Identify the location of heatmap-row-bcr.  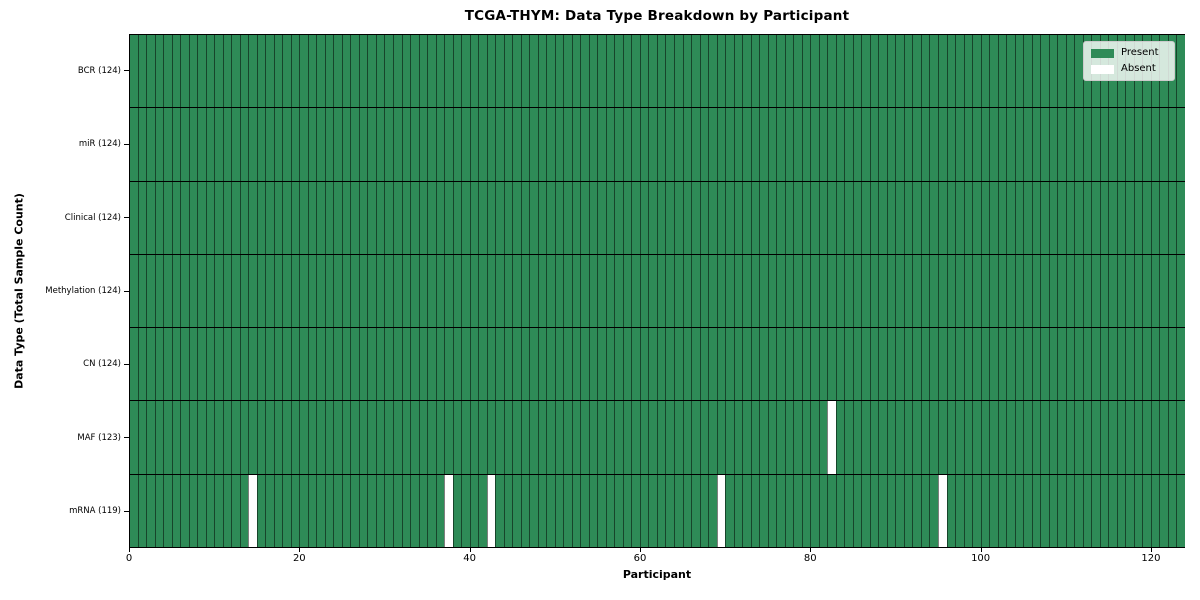
(657, 71).